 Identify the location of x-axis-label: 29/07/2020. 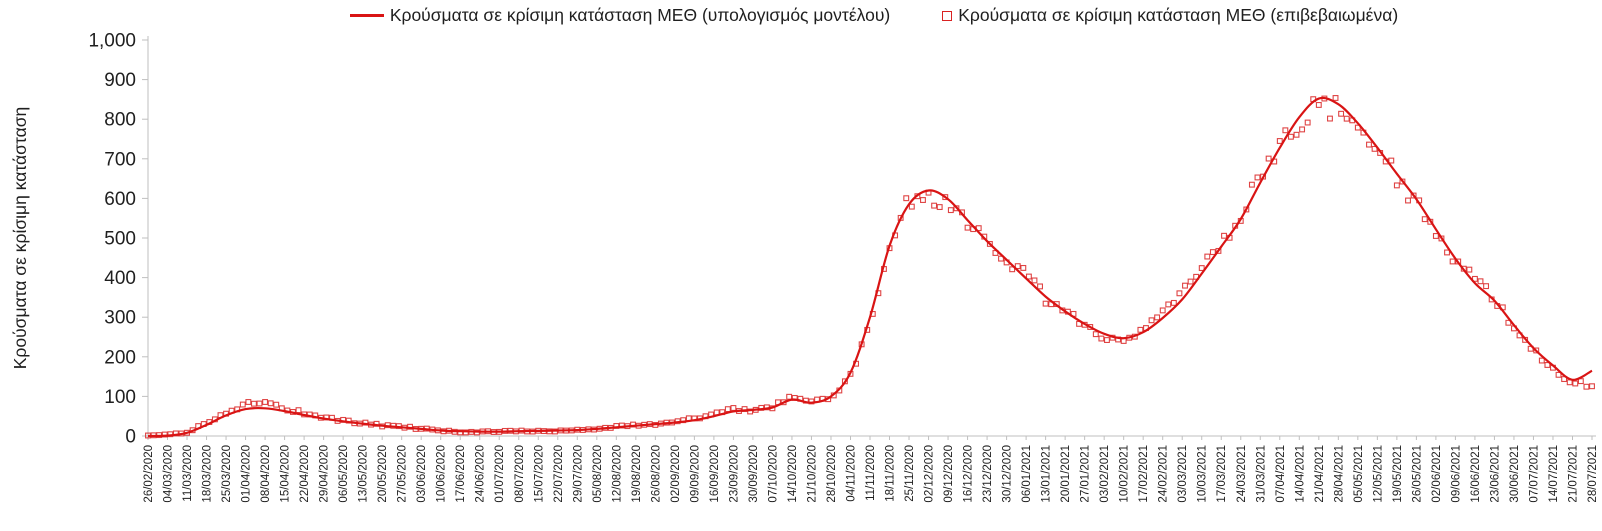
(578, 474).